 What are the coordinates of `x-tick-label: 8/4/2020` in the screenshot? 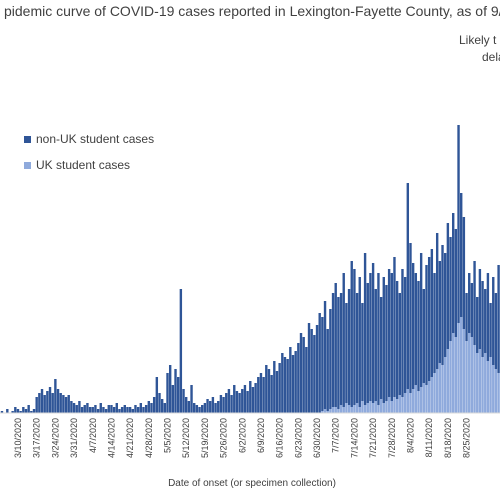 It's located at (410, 435).